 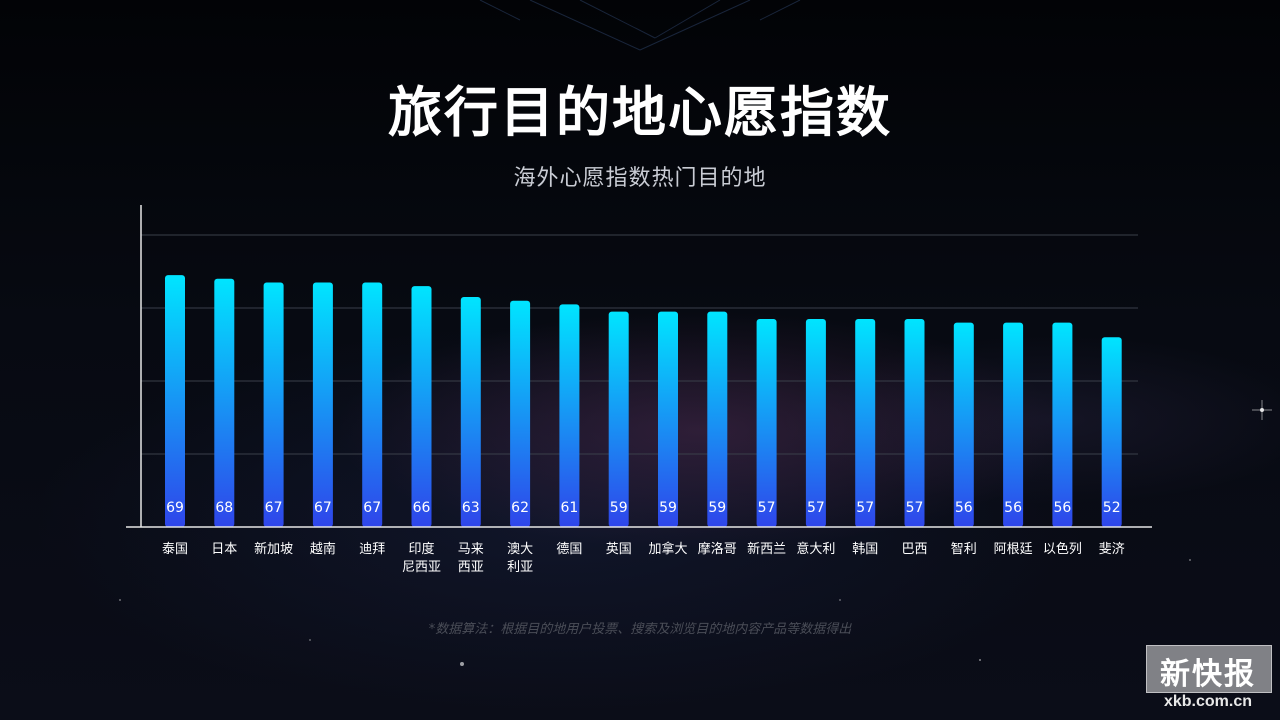 I want to click on category-label: 尼西亚, so click(x=421, y=567).